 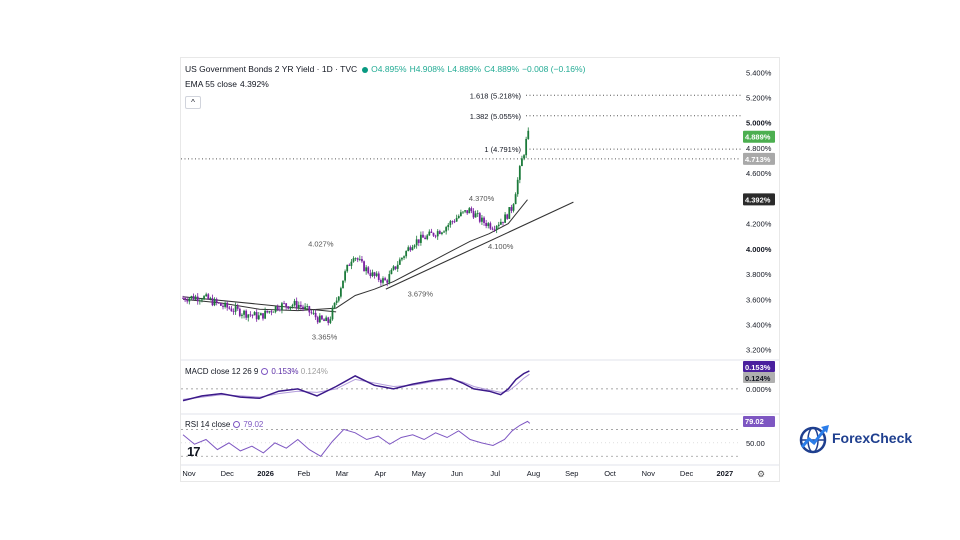 I want to click on ema-legend: EMA 55 close 4.392%, so click(x=228, y=84).